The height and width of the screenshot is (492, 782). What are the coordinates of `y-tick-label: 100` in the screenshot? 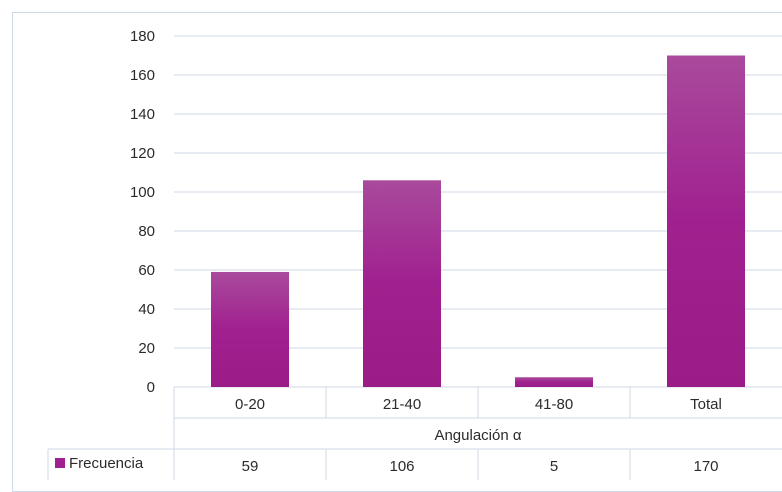 It's located at (142, 192).